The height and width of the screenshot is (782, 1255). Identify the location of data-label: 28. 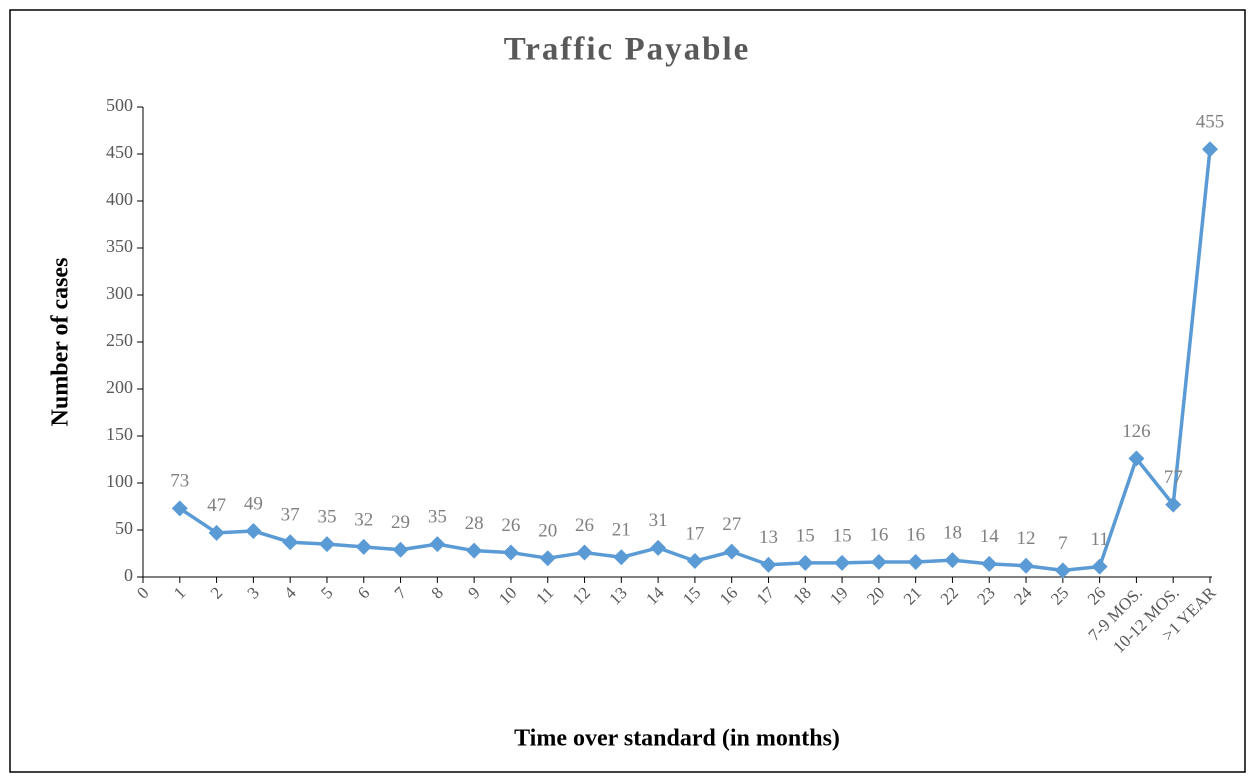
(474, 523).